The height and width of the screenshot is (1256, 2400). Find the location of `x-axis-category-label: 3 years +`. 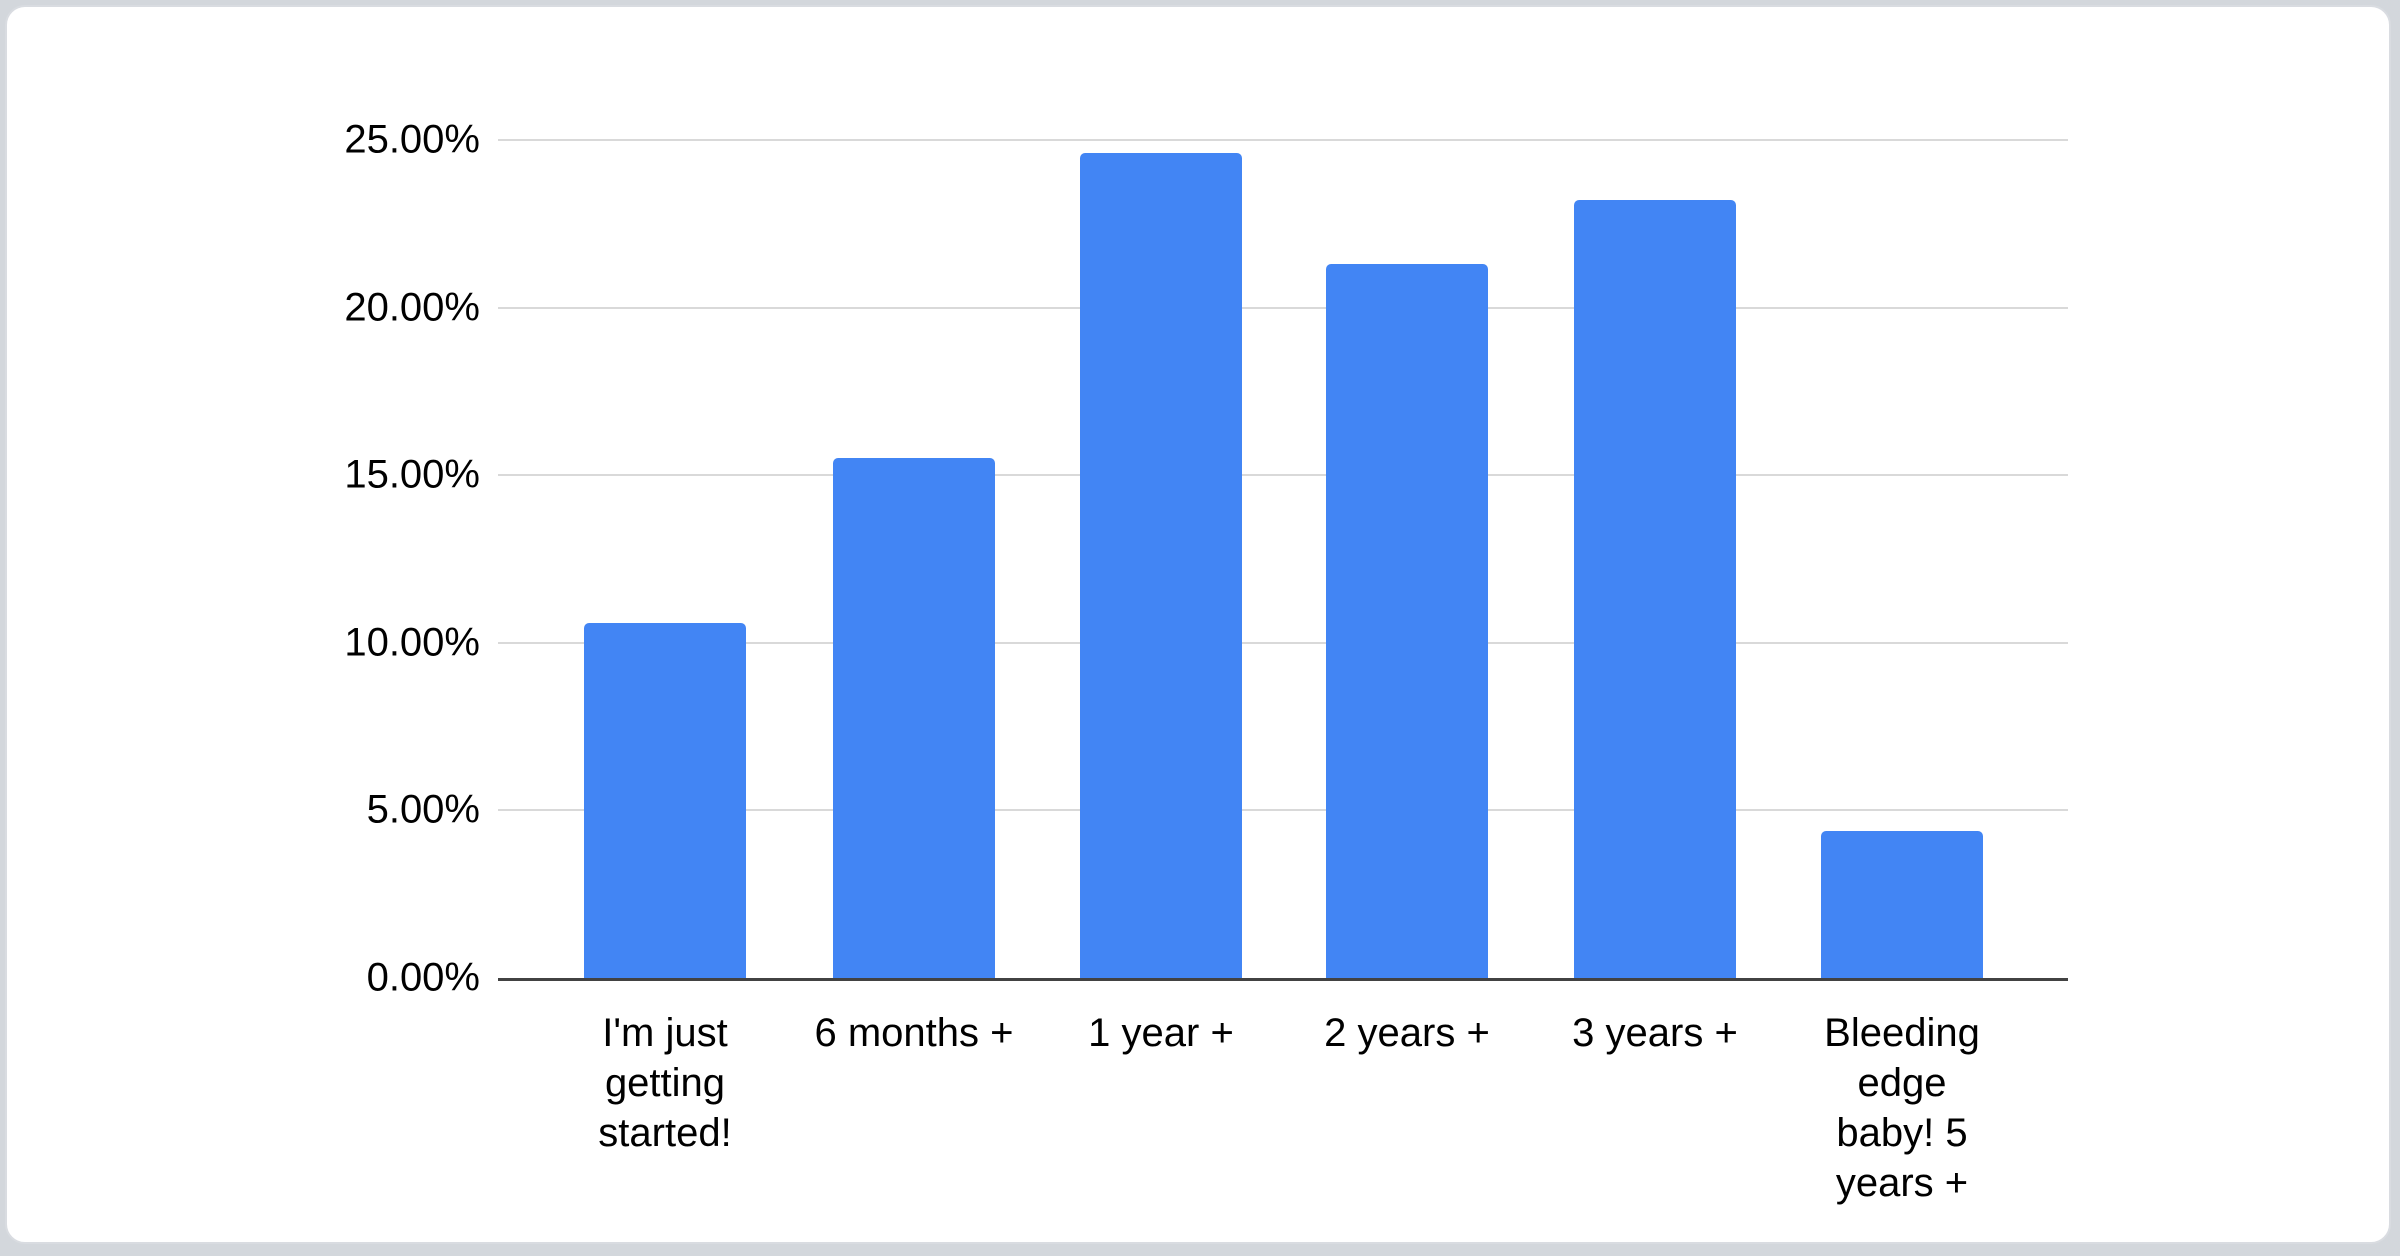

x-axis-category-label: 3 years + is located at coordinates (1655, 1033).